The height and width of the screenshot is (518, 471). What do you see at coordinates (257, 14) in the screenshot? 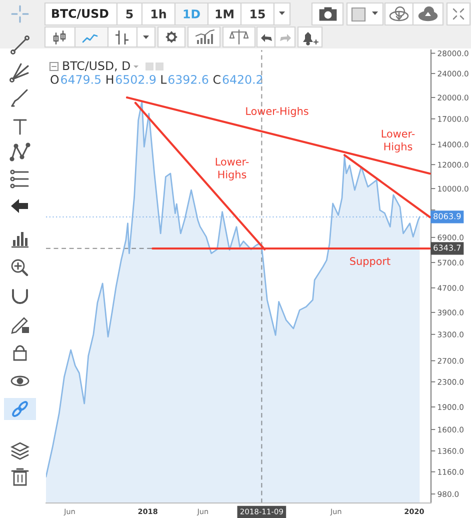
I see `text: 15` at bounding box center [257, 14].